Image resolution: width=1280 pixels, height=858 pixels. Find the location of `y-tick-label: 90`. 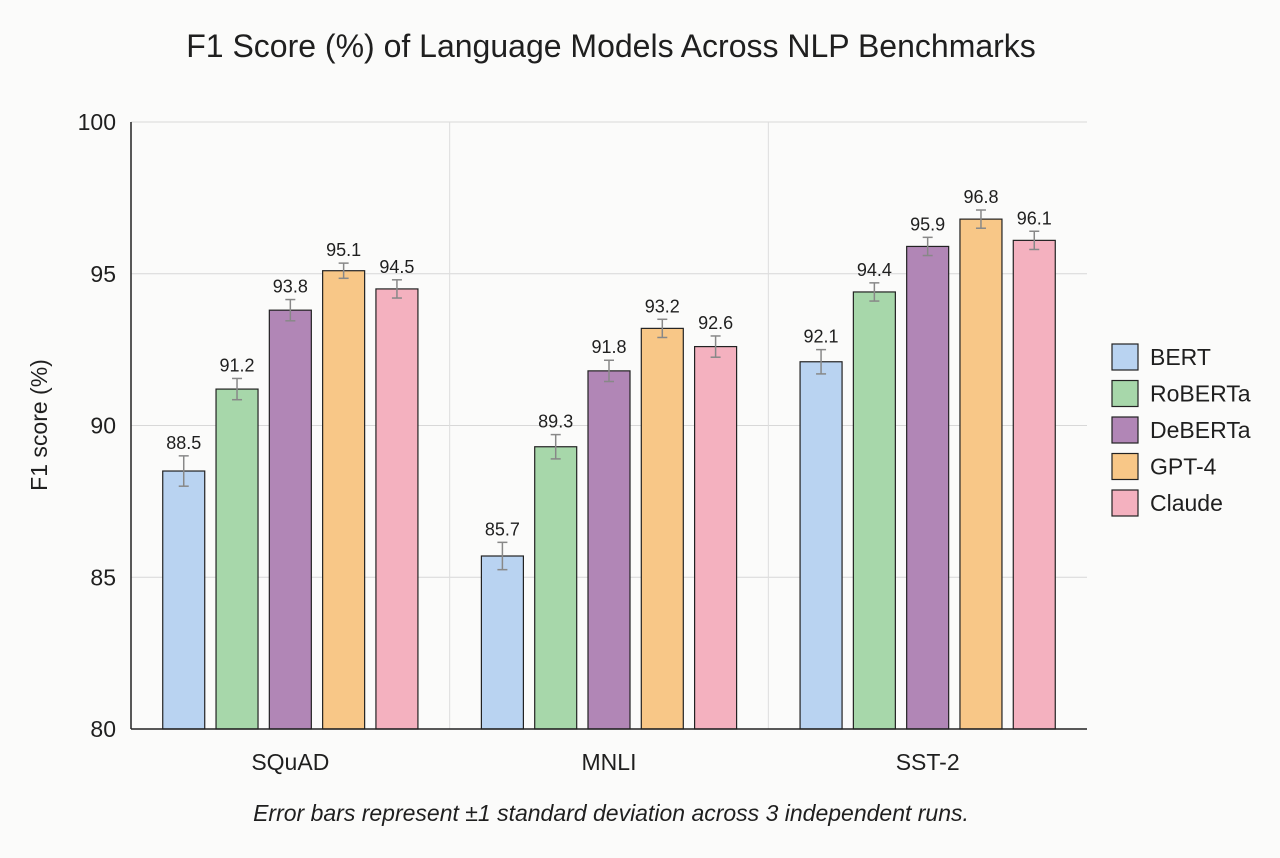

y-tick-label: 90 is located at coordinates (103, 426).